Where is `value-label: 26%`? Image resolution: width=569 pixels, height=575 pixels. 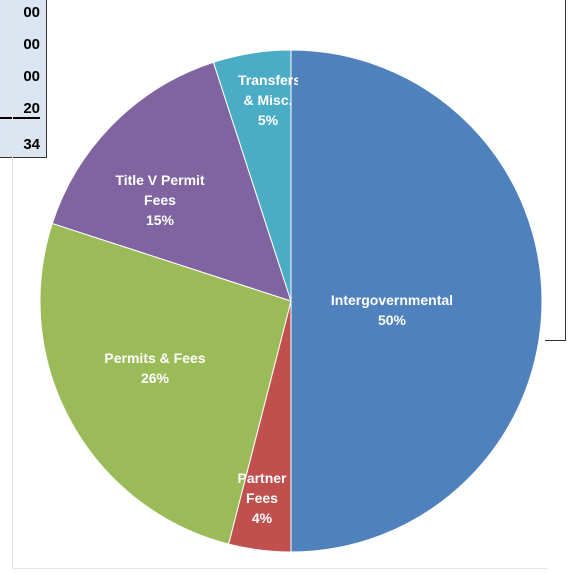
value-label: 26% is located at coordinates (155, 378).